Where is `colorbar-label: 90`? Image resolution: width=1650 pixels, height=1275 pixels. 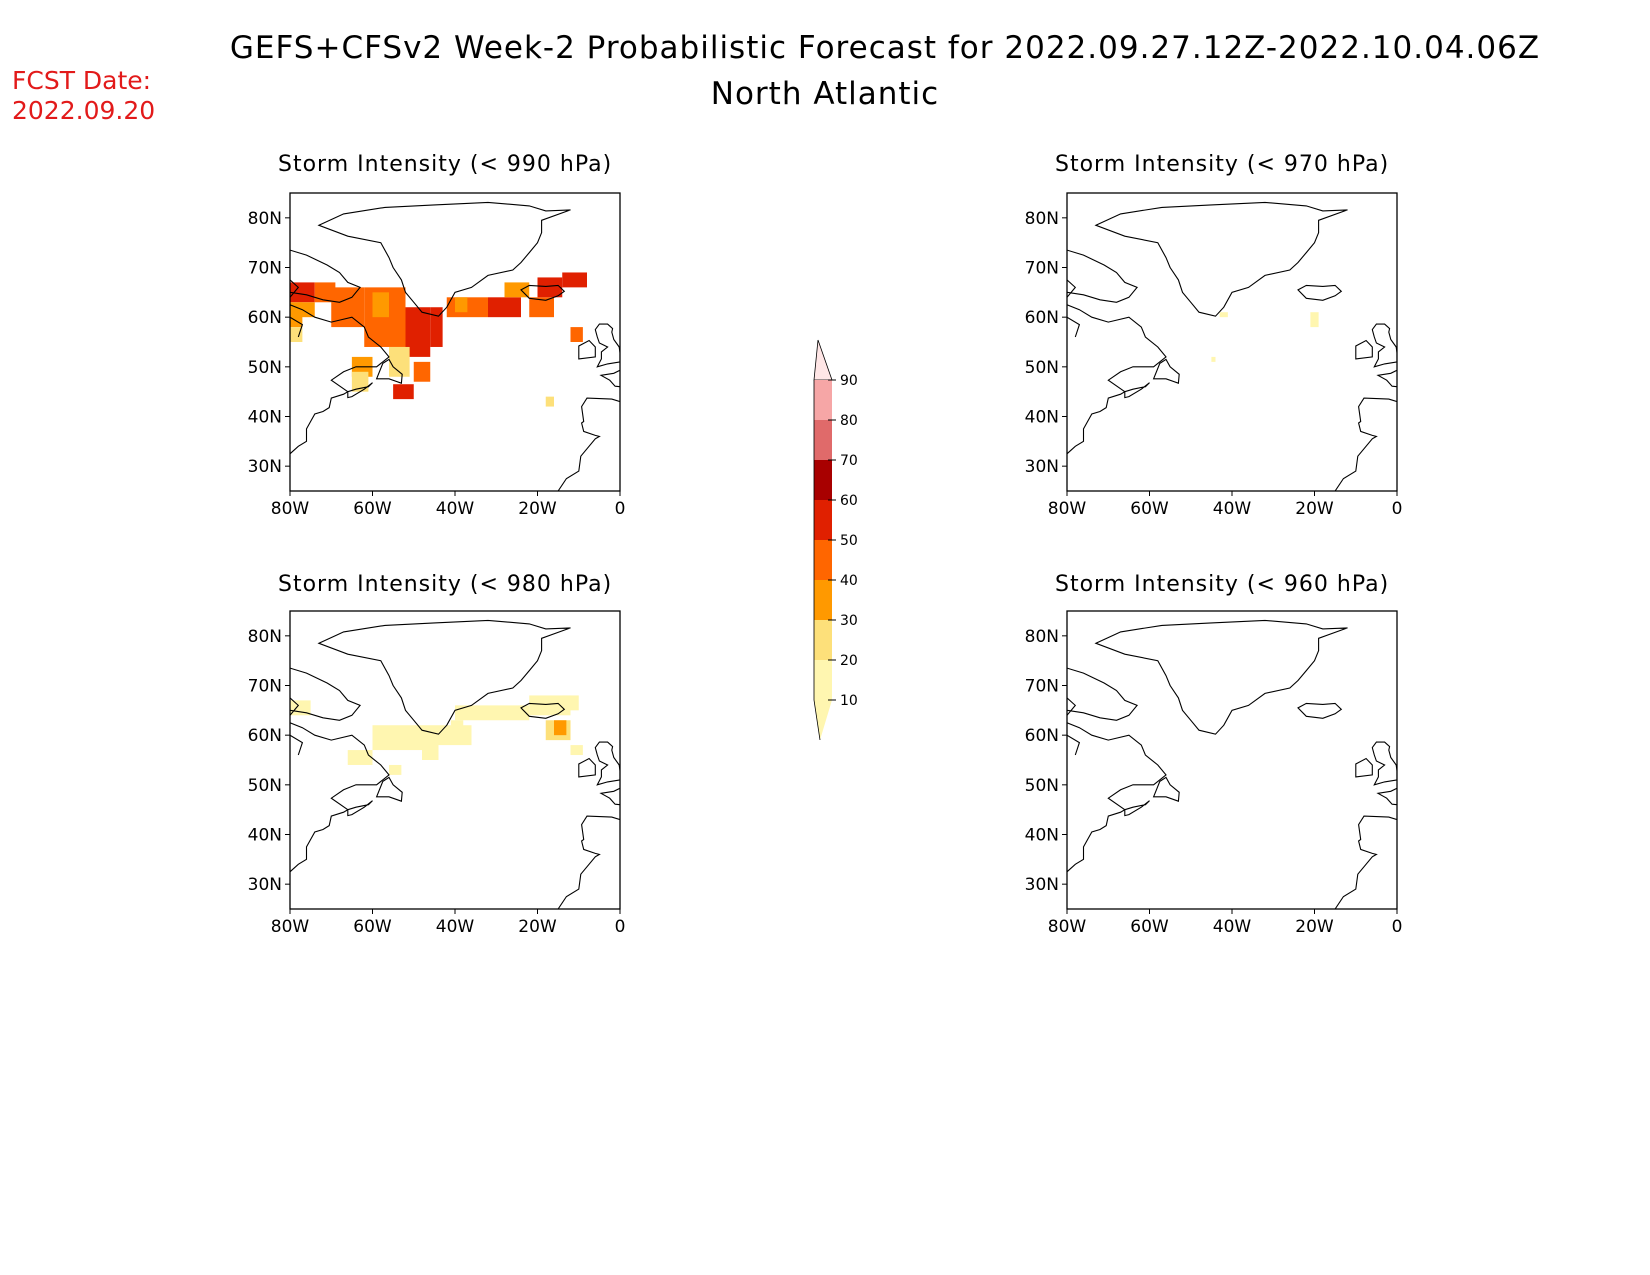 colorbar-label: 90 is located at coordinates (849, 381).